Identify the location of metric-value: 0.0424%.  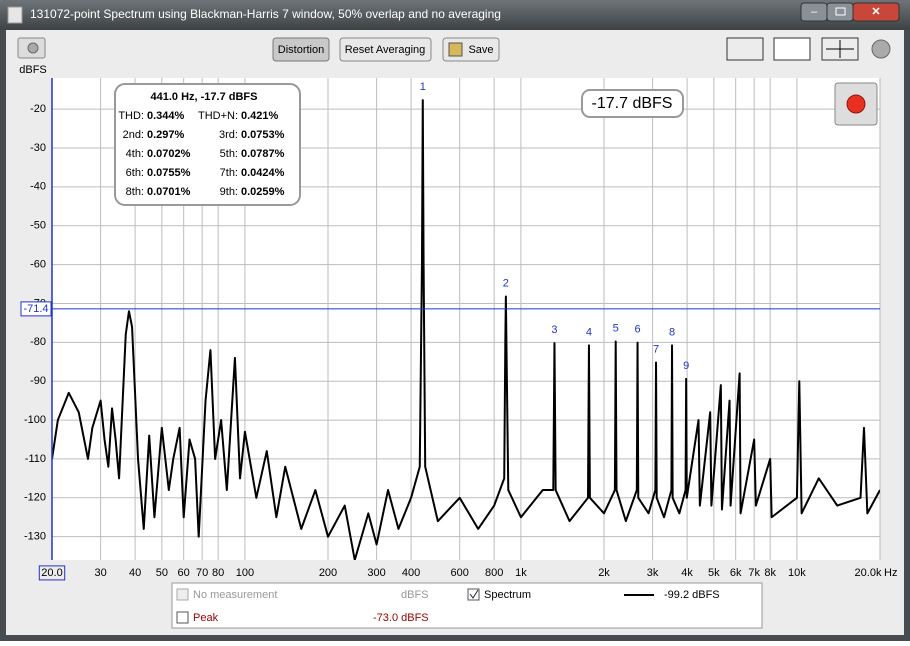
(263, 173).